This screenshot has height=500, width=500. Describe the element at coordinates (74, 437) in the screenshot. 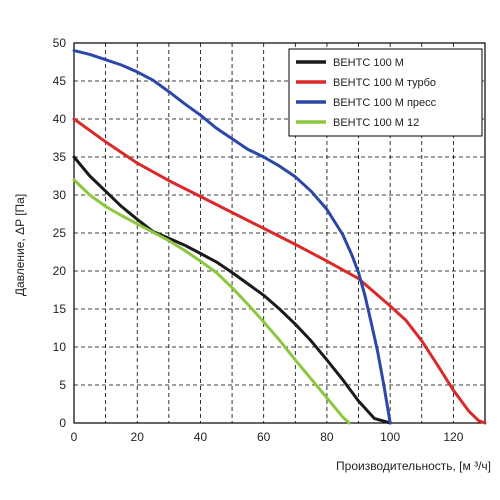

I see `x-tick-label: 0` at that location.